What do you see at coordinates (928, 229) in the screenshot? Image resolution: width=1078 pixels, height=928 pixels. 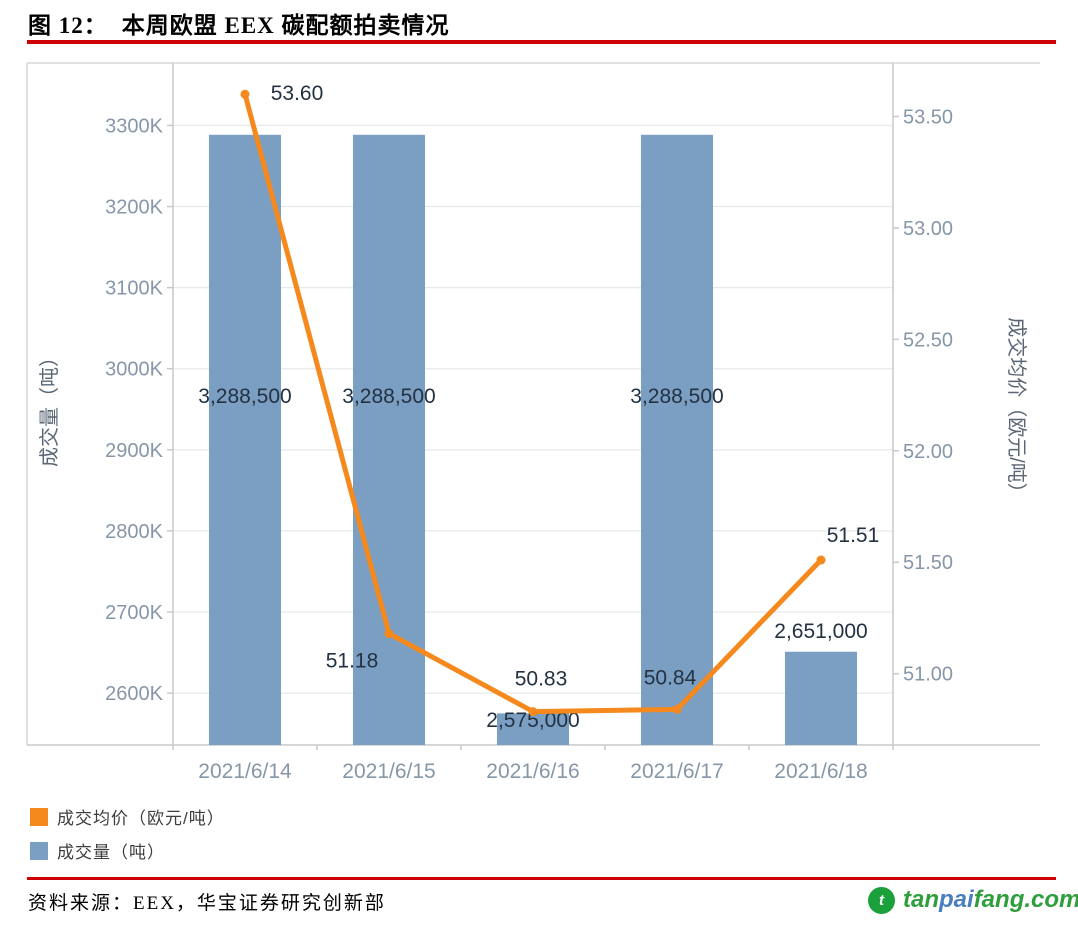 I see `right-axis-tick-label: 53.00` at bounding box center [928, 229].